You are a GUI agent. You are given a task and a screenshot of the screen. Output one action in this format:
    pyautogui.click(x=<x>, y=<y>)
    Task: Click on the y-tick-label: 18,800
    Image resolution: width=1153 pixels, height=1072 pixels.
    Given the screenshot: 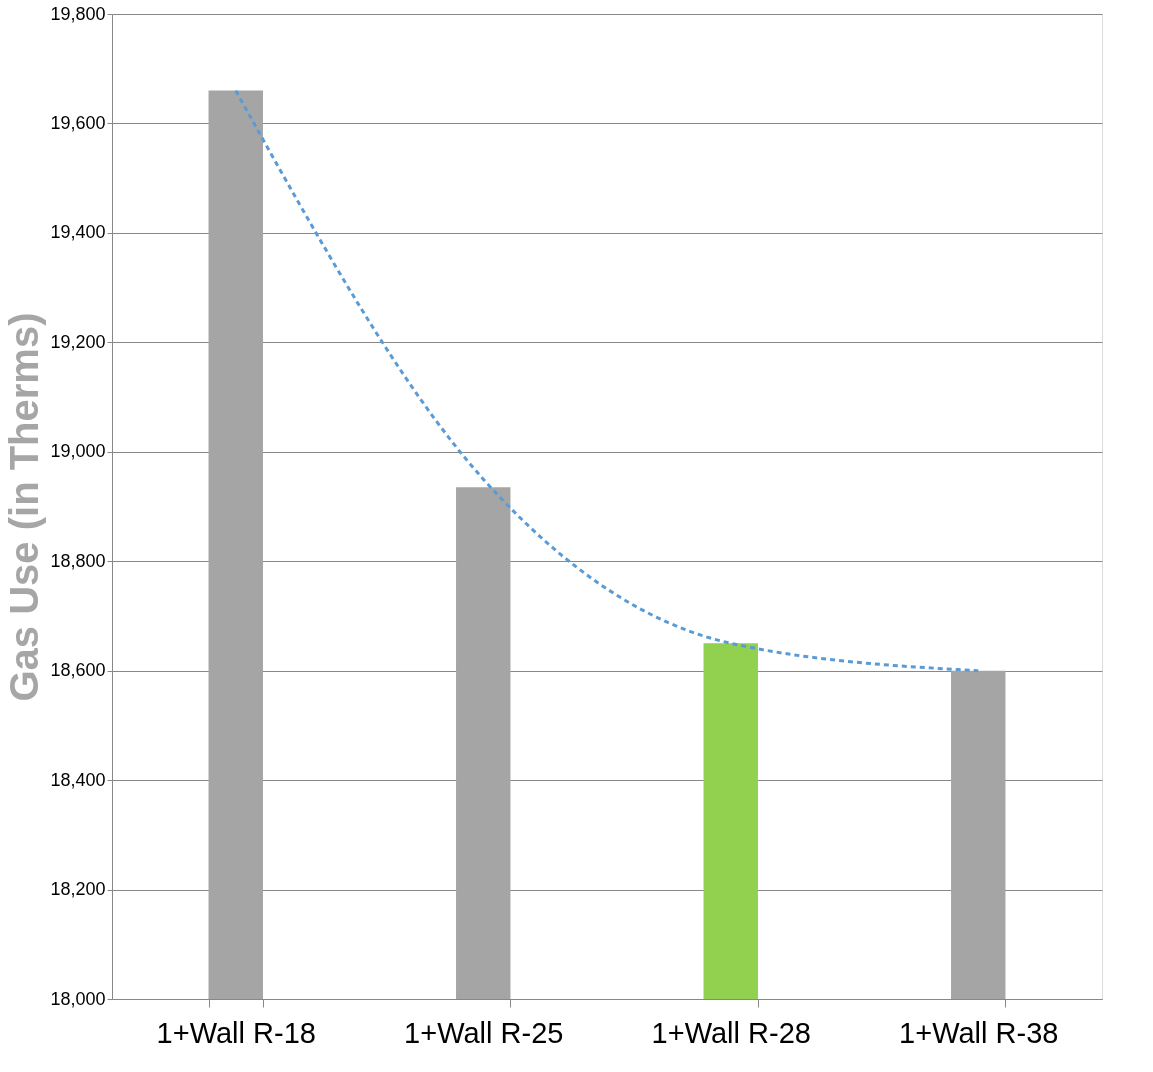 What is the action you would take?
    pyautogui.click(x=78, y=560)
    